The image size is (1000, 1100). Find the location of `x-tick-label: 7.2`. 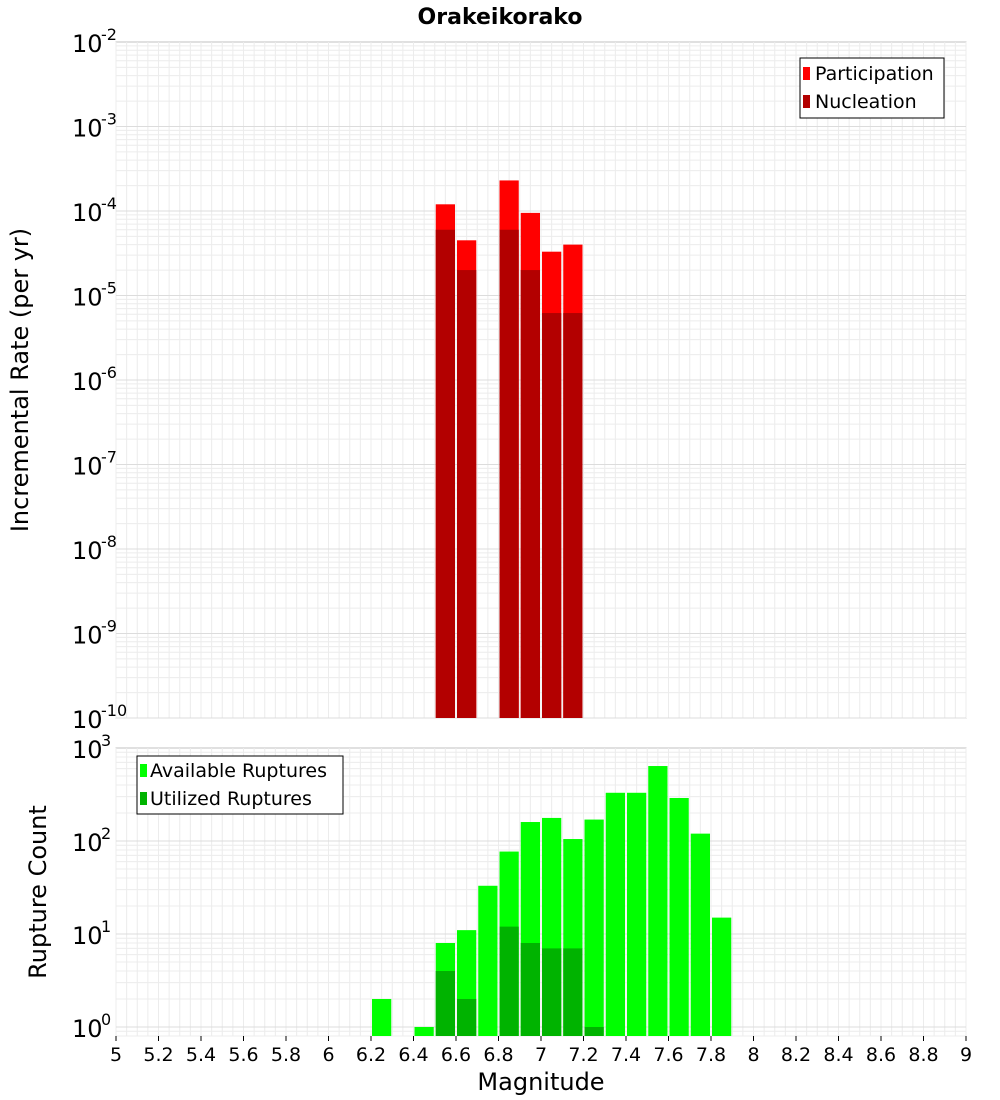

x-tick-label: 7.2 is located at coordinates (583, 1055).